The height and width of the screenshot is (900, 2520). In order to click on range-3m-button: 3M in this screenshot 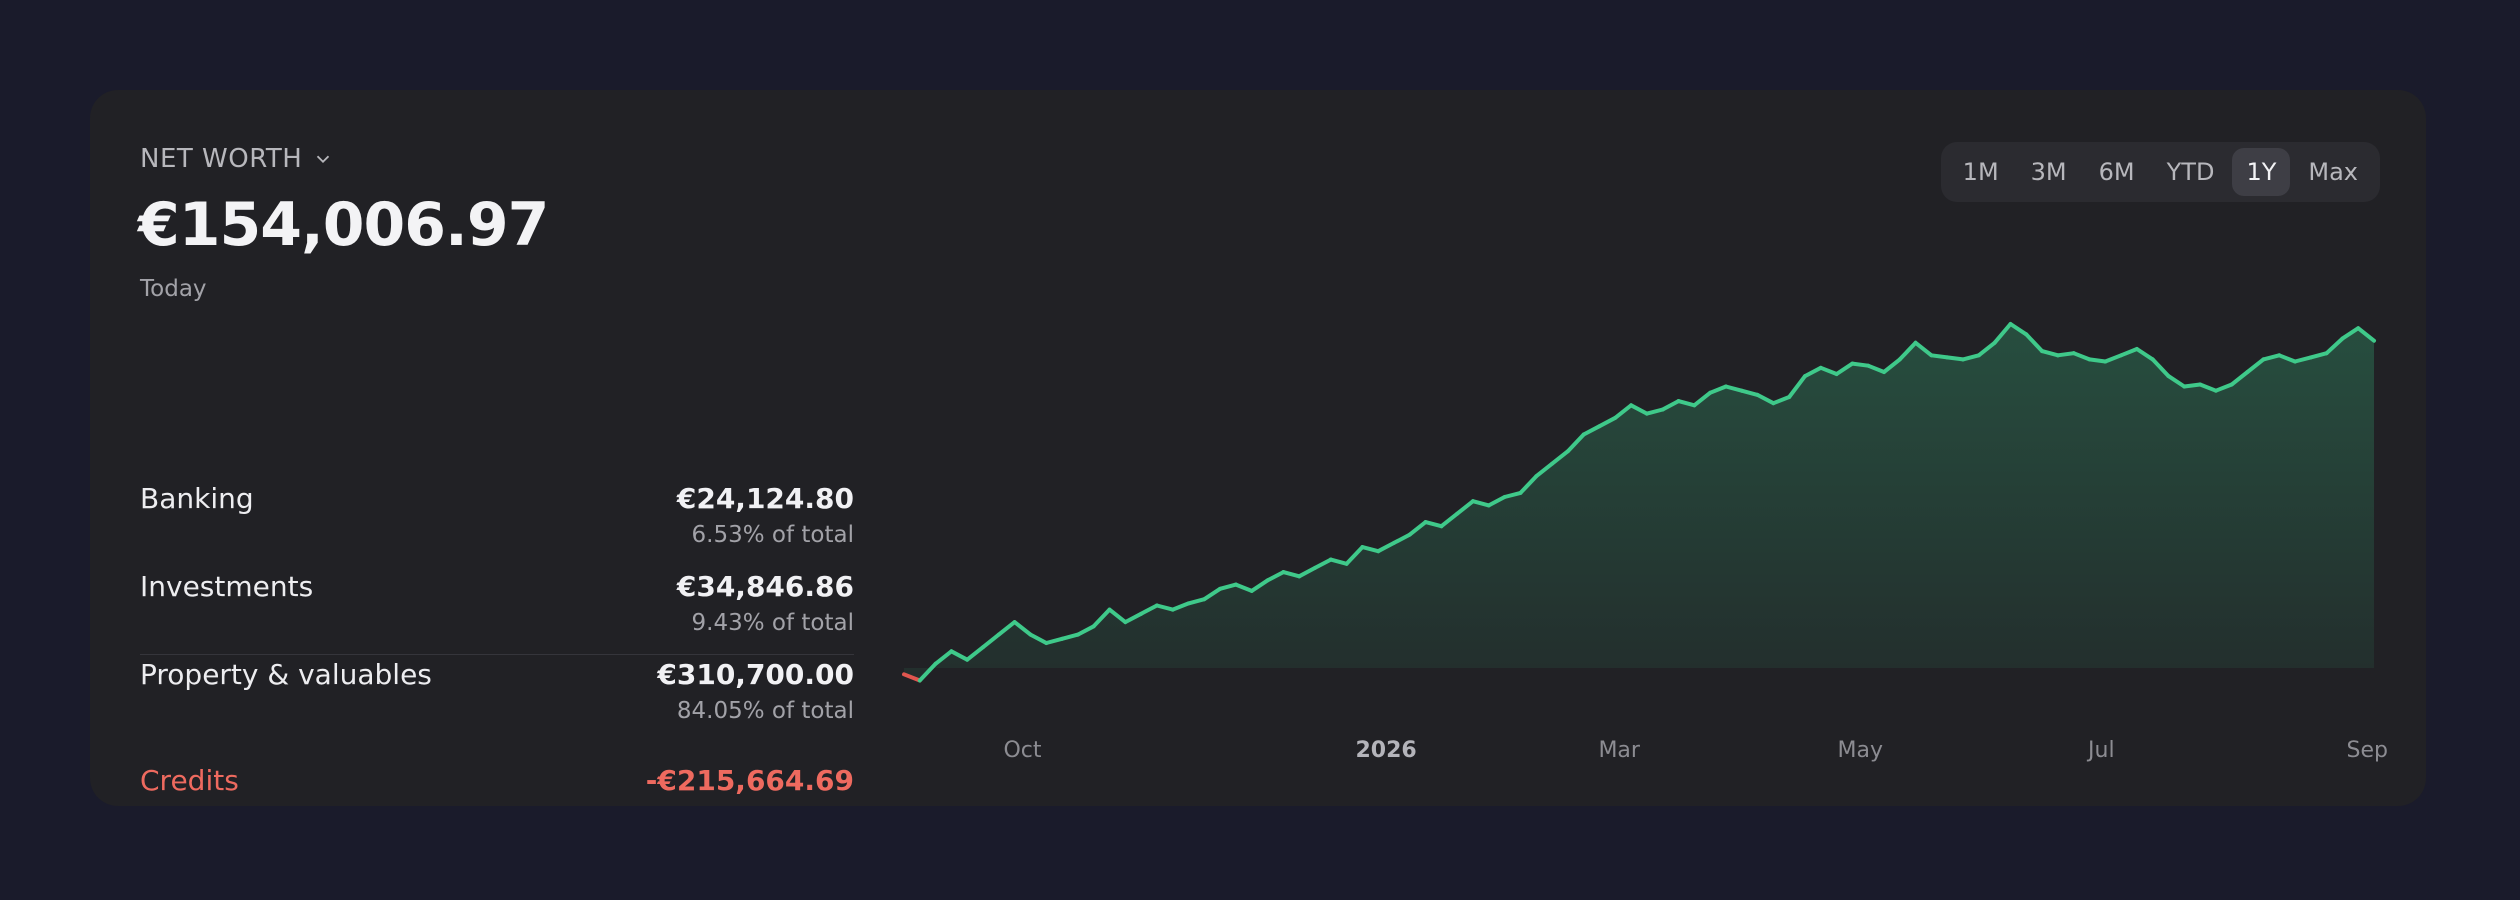, I will do `click(2048, 172)`.